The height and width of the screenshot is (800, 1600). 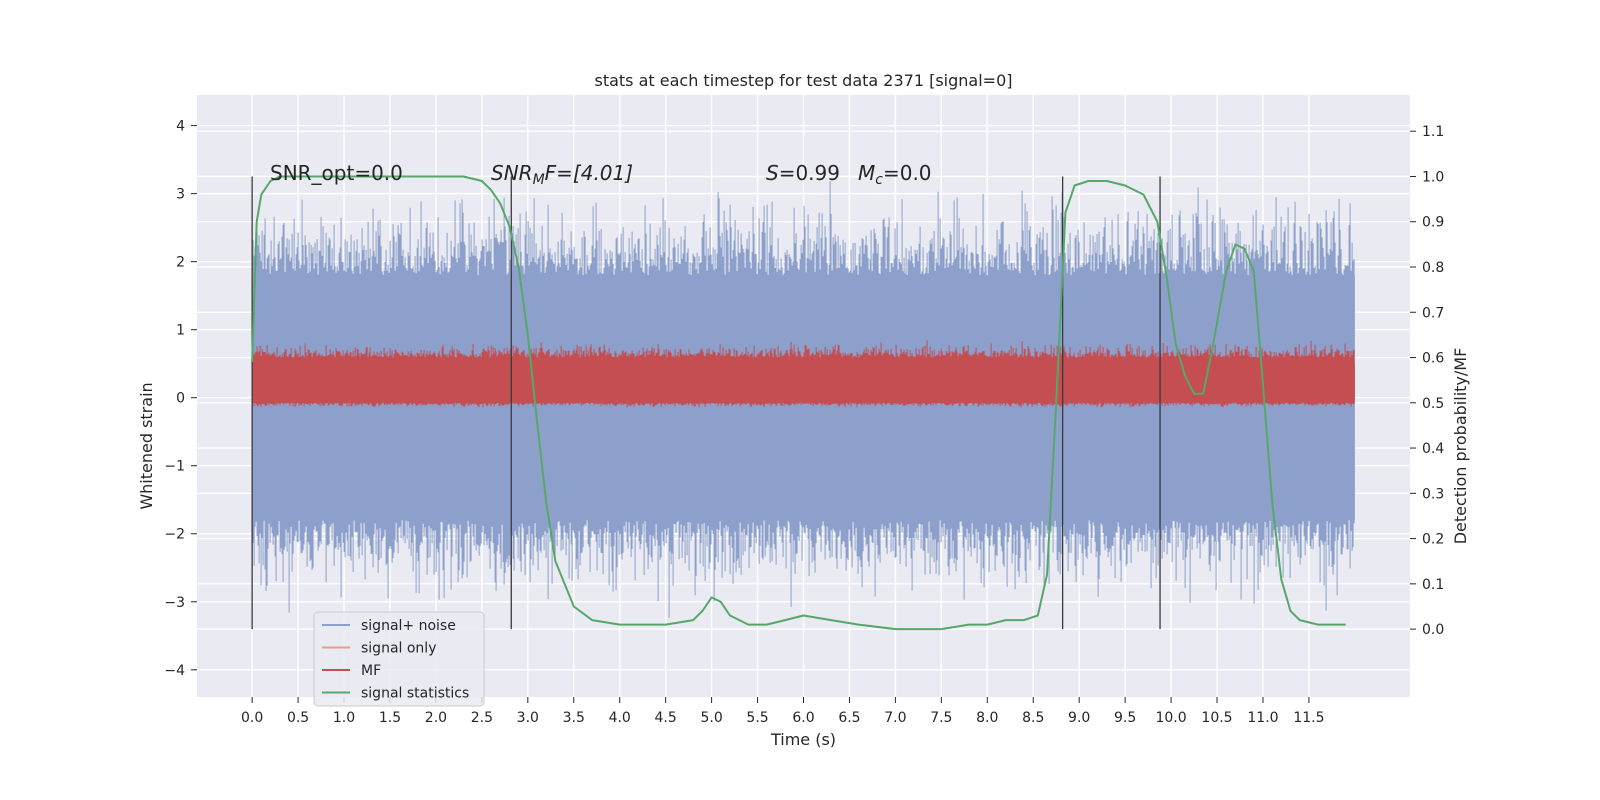 I want to click on legend-box, so click(x=399, y=659).